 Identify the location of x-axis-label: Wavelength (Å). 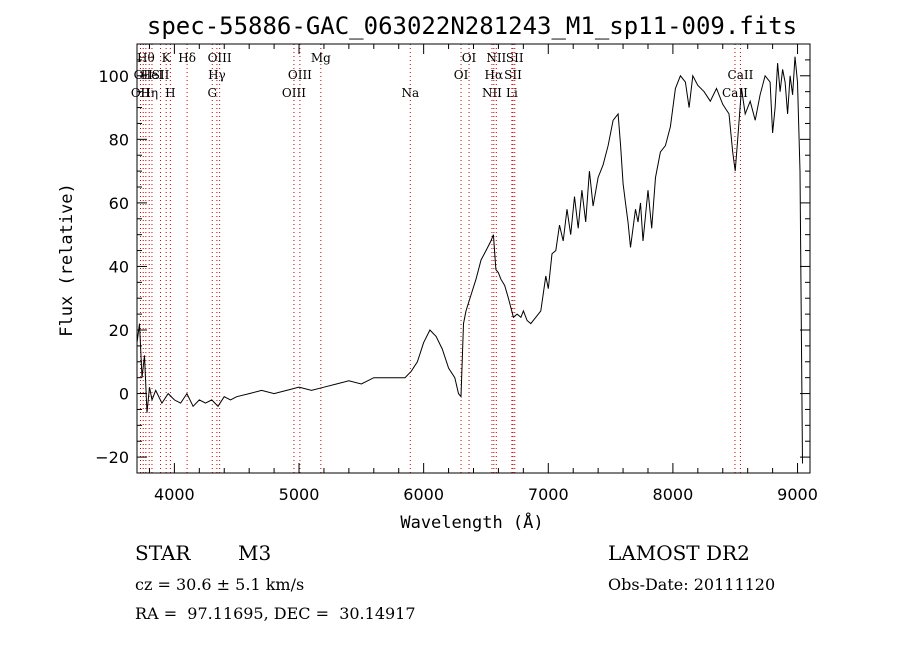
(471, 522).